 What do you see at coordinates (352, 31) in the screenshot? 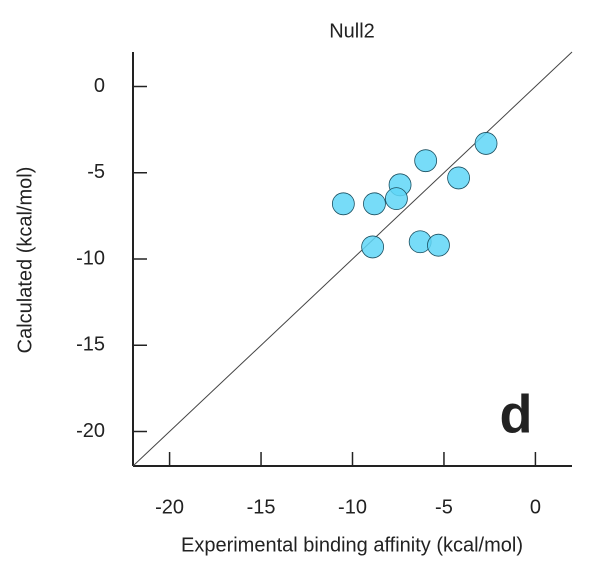
I see `chart-title: Null2` at bounding box center [352, 31].